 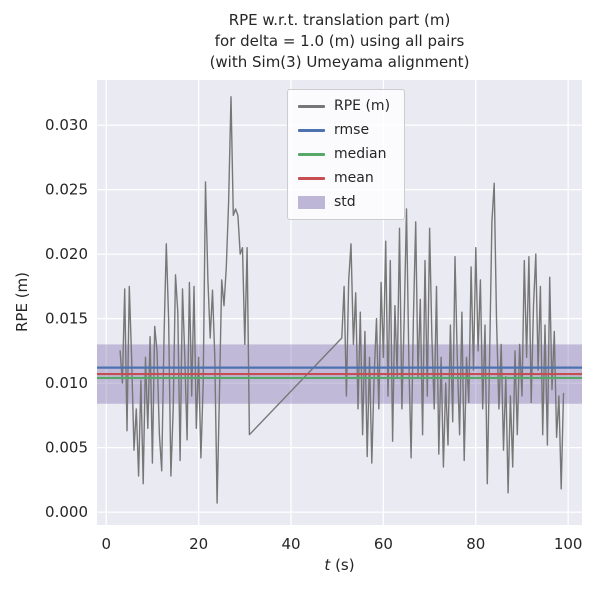 What do you see at coordinates (360, 154) in the screenshot?
I see `legend-label-median: median` at bounding box center [360, 154].